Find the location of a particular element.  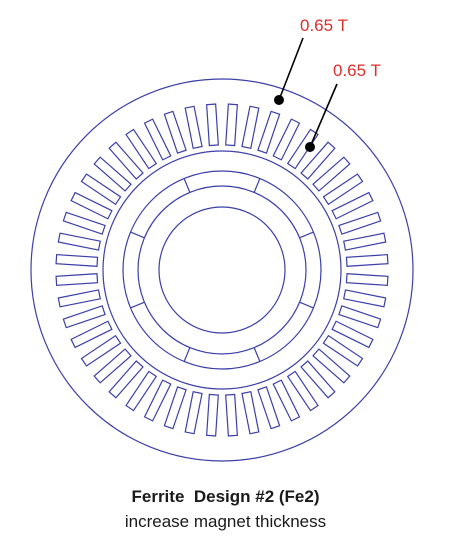

flux-annotations: 0.65 T 0.65 T is located at coordinates (327, 84).